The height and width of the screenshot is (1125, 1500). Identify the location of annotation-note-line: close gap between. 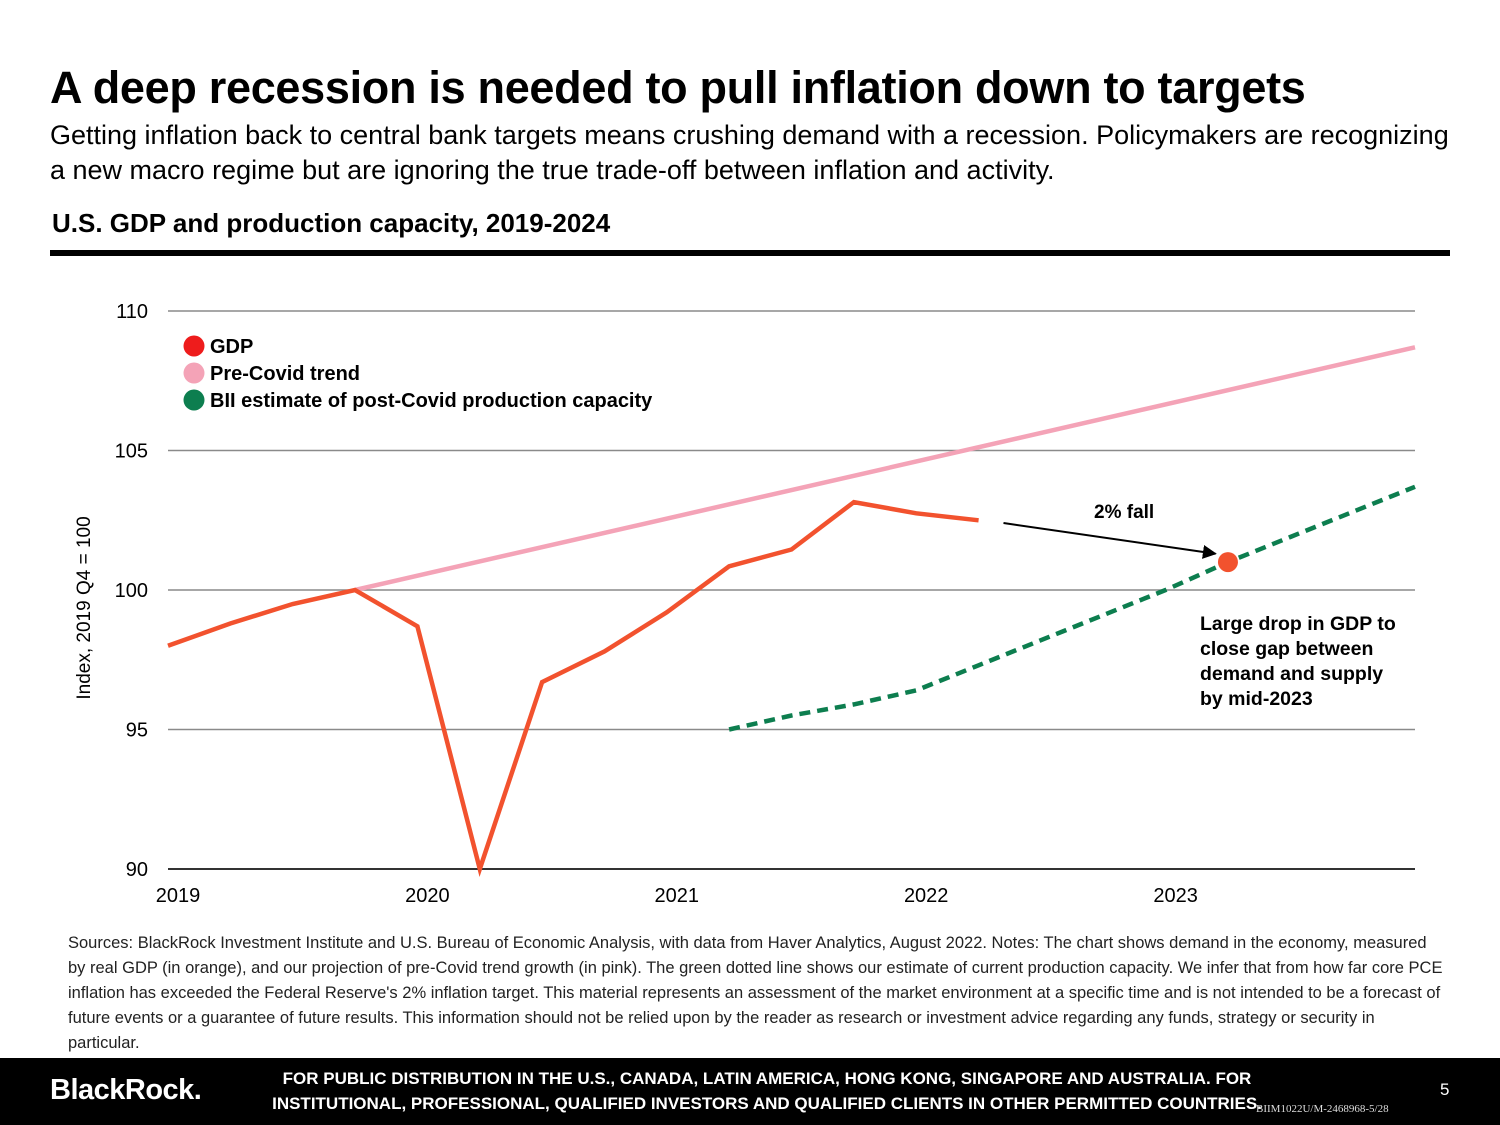
(1286, 649).